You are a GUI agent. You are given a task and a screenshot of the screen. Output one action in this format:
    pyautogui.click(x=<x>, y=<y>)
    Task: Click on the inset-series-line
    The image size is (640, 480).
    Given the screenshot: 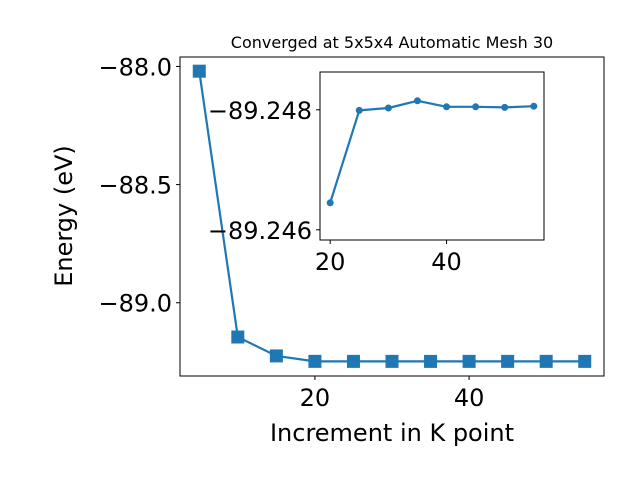 What is the action you would take?
    pyautogui.click(x=431, y=151)
    